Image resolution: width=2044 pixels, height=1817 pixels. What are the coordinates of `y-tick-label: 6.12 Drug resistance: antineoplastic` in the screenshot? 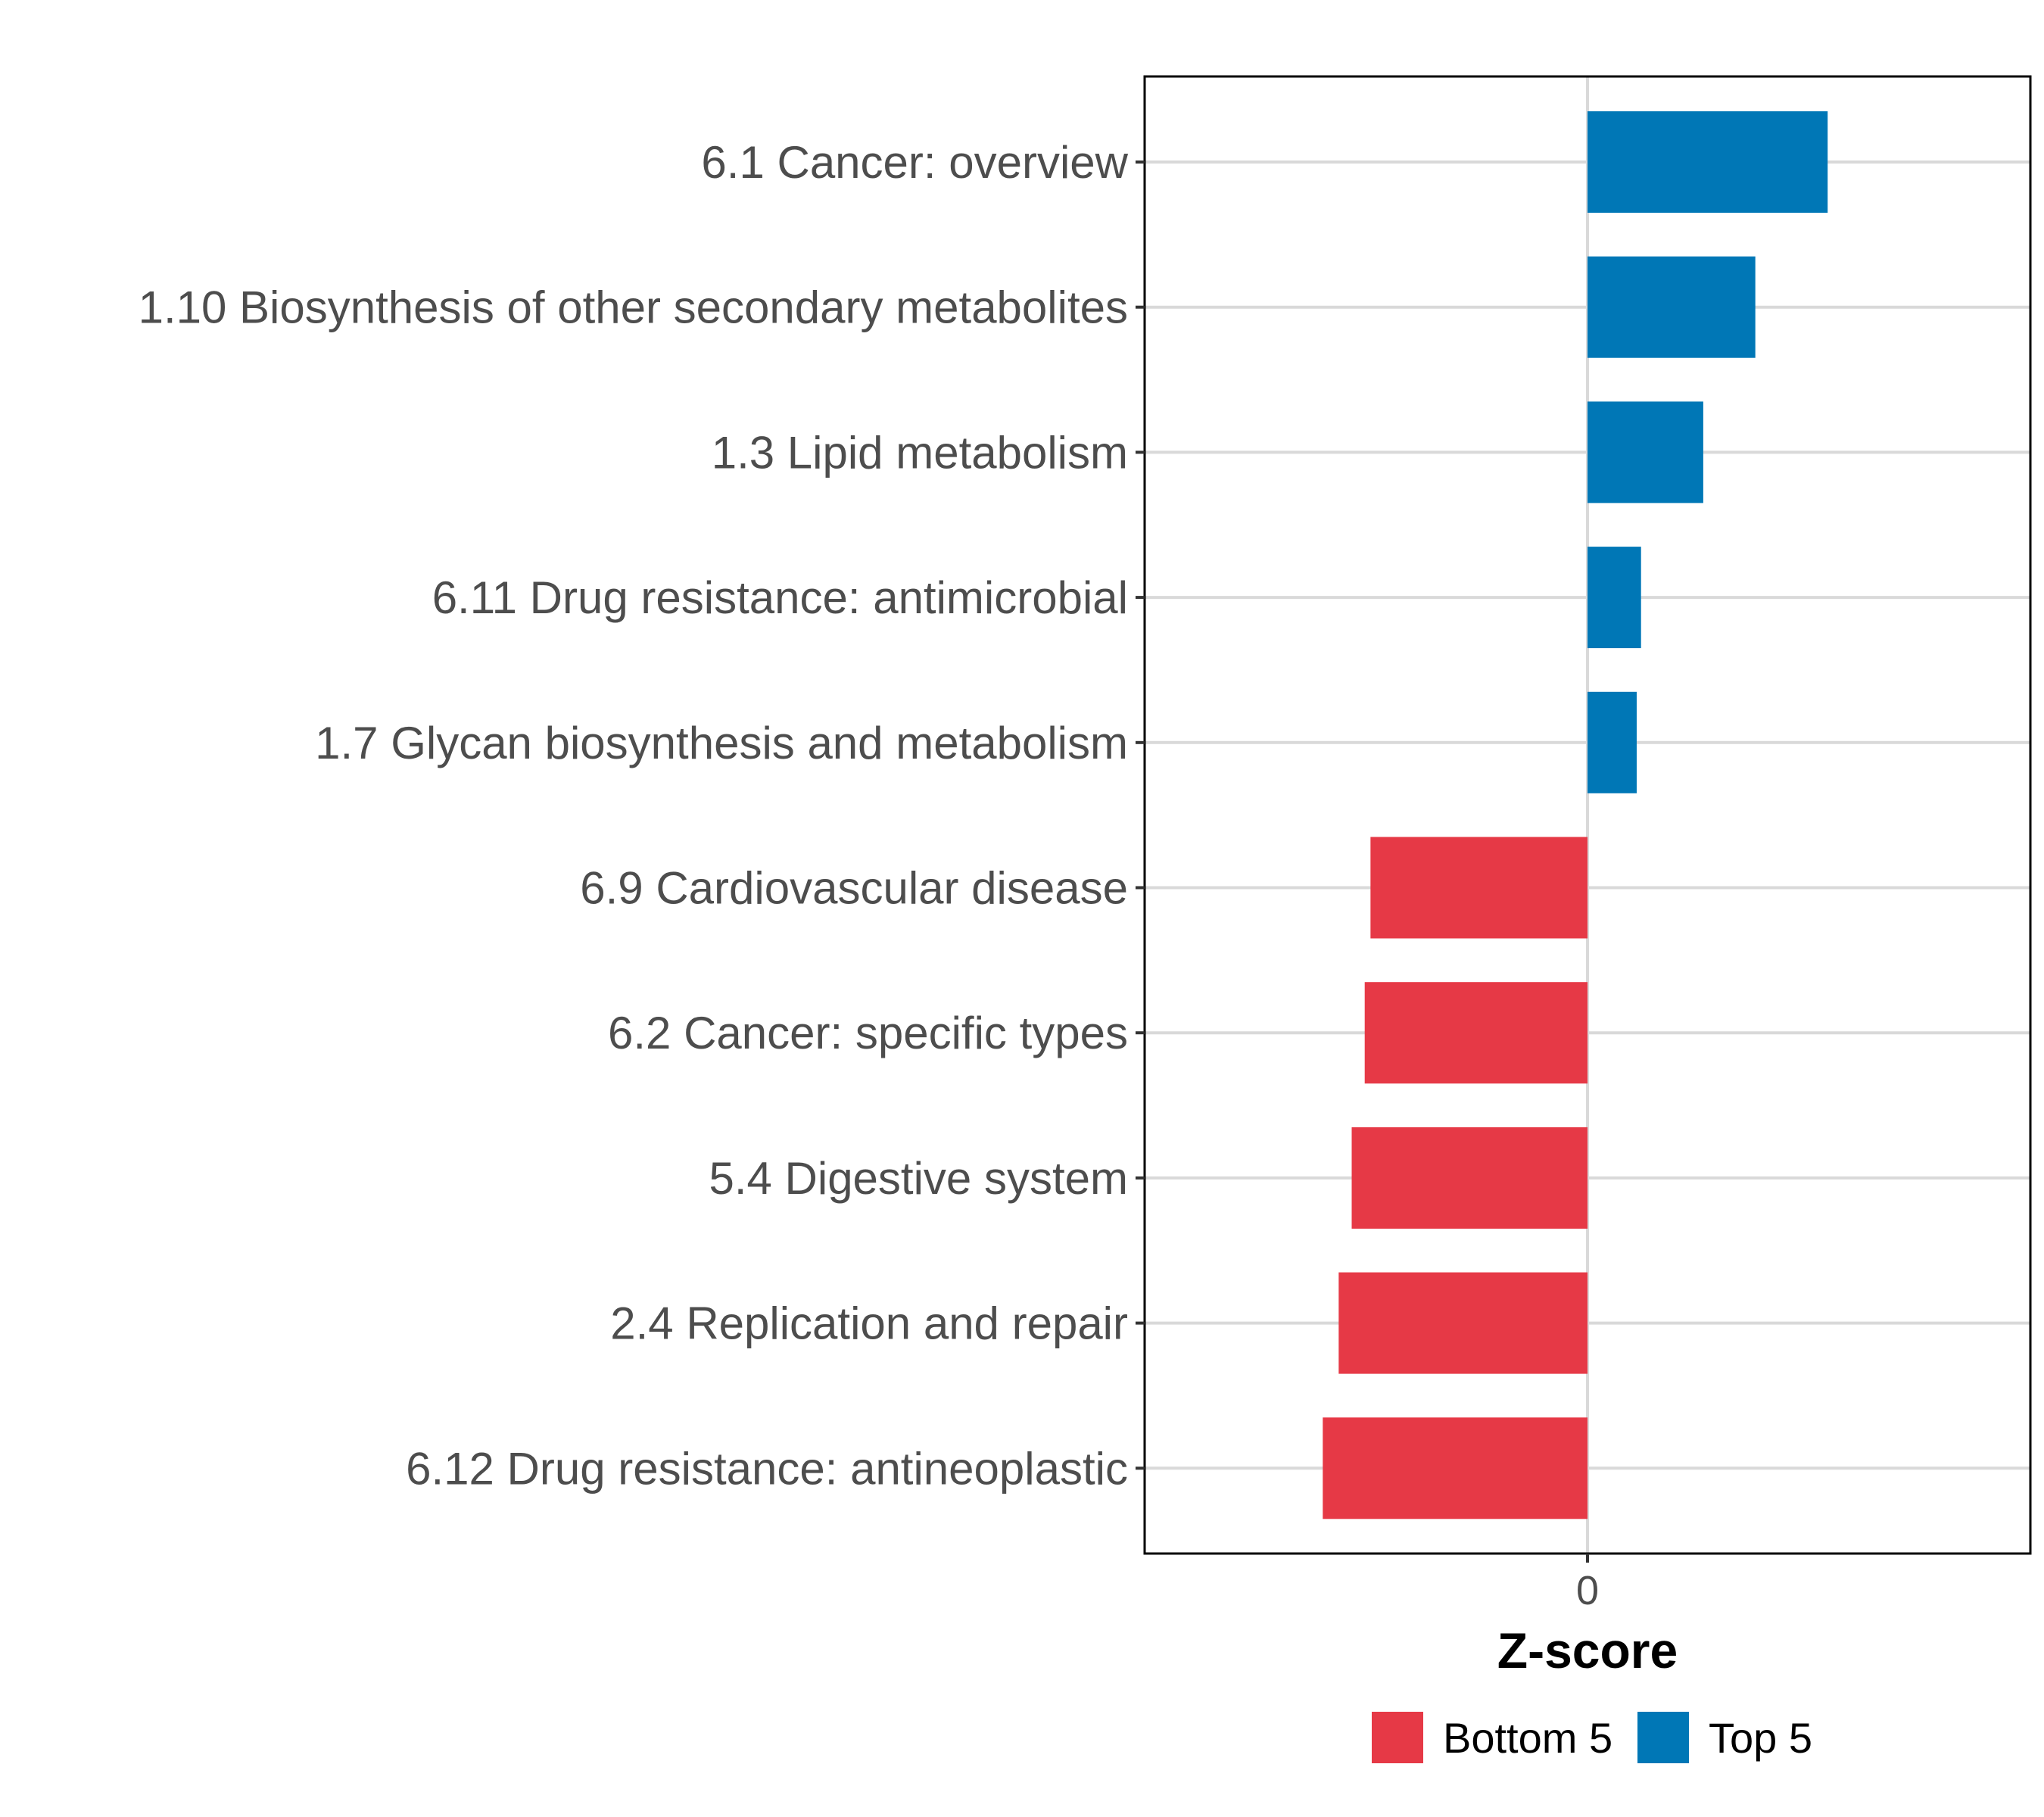 It's located at (767, 1468).